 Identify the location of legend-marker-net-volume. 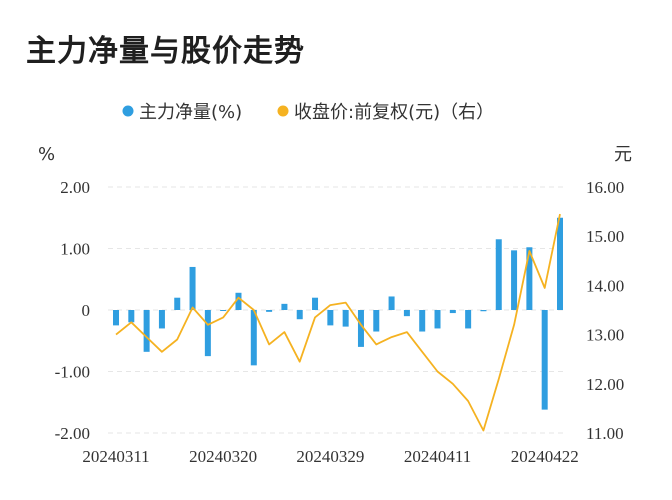
(128, 111).